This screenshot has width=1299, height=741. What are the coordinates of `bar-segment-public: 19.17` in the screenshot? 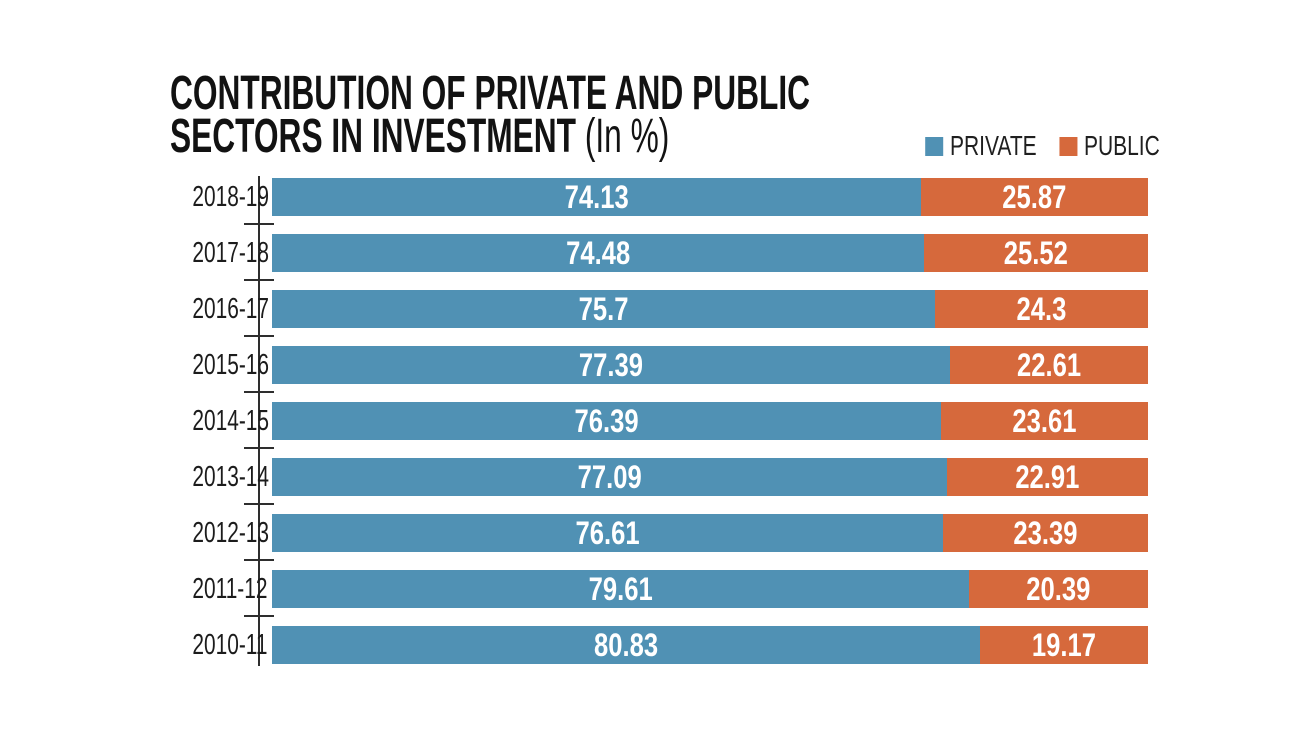 It's located at (1064, 645).